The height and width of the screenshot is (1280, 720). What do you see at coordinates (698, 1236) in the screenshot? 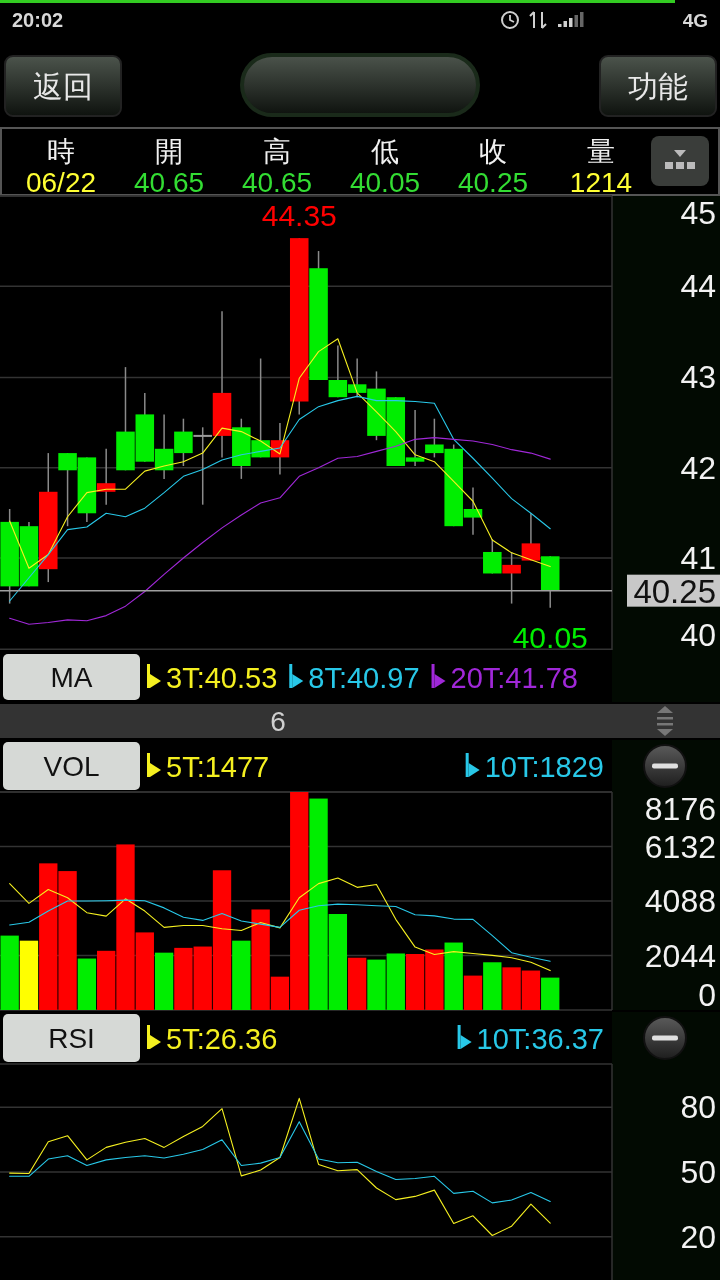
I see `y-tick-label: 20` at bounding box center [698, 1236].